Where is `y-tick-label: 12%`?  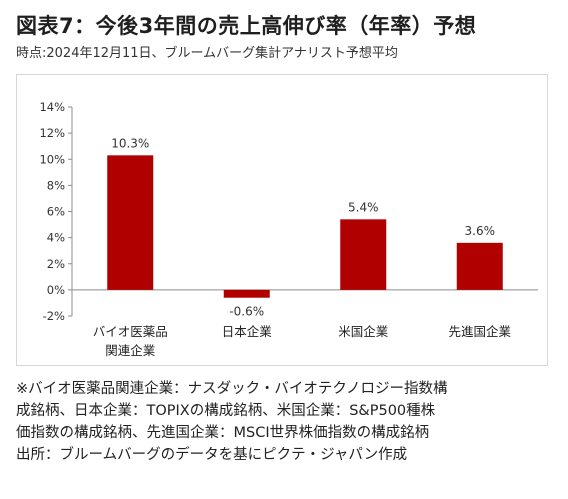
y-tick-label: 12% is located at coordinates (52, 133).